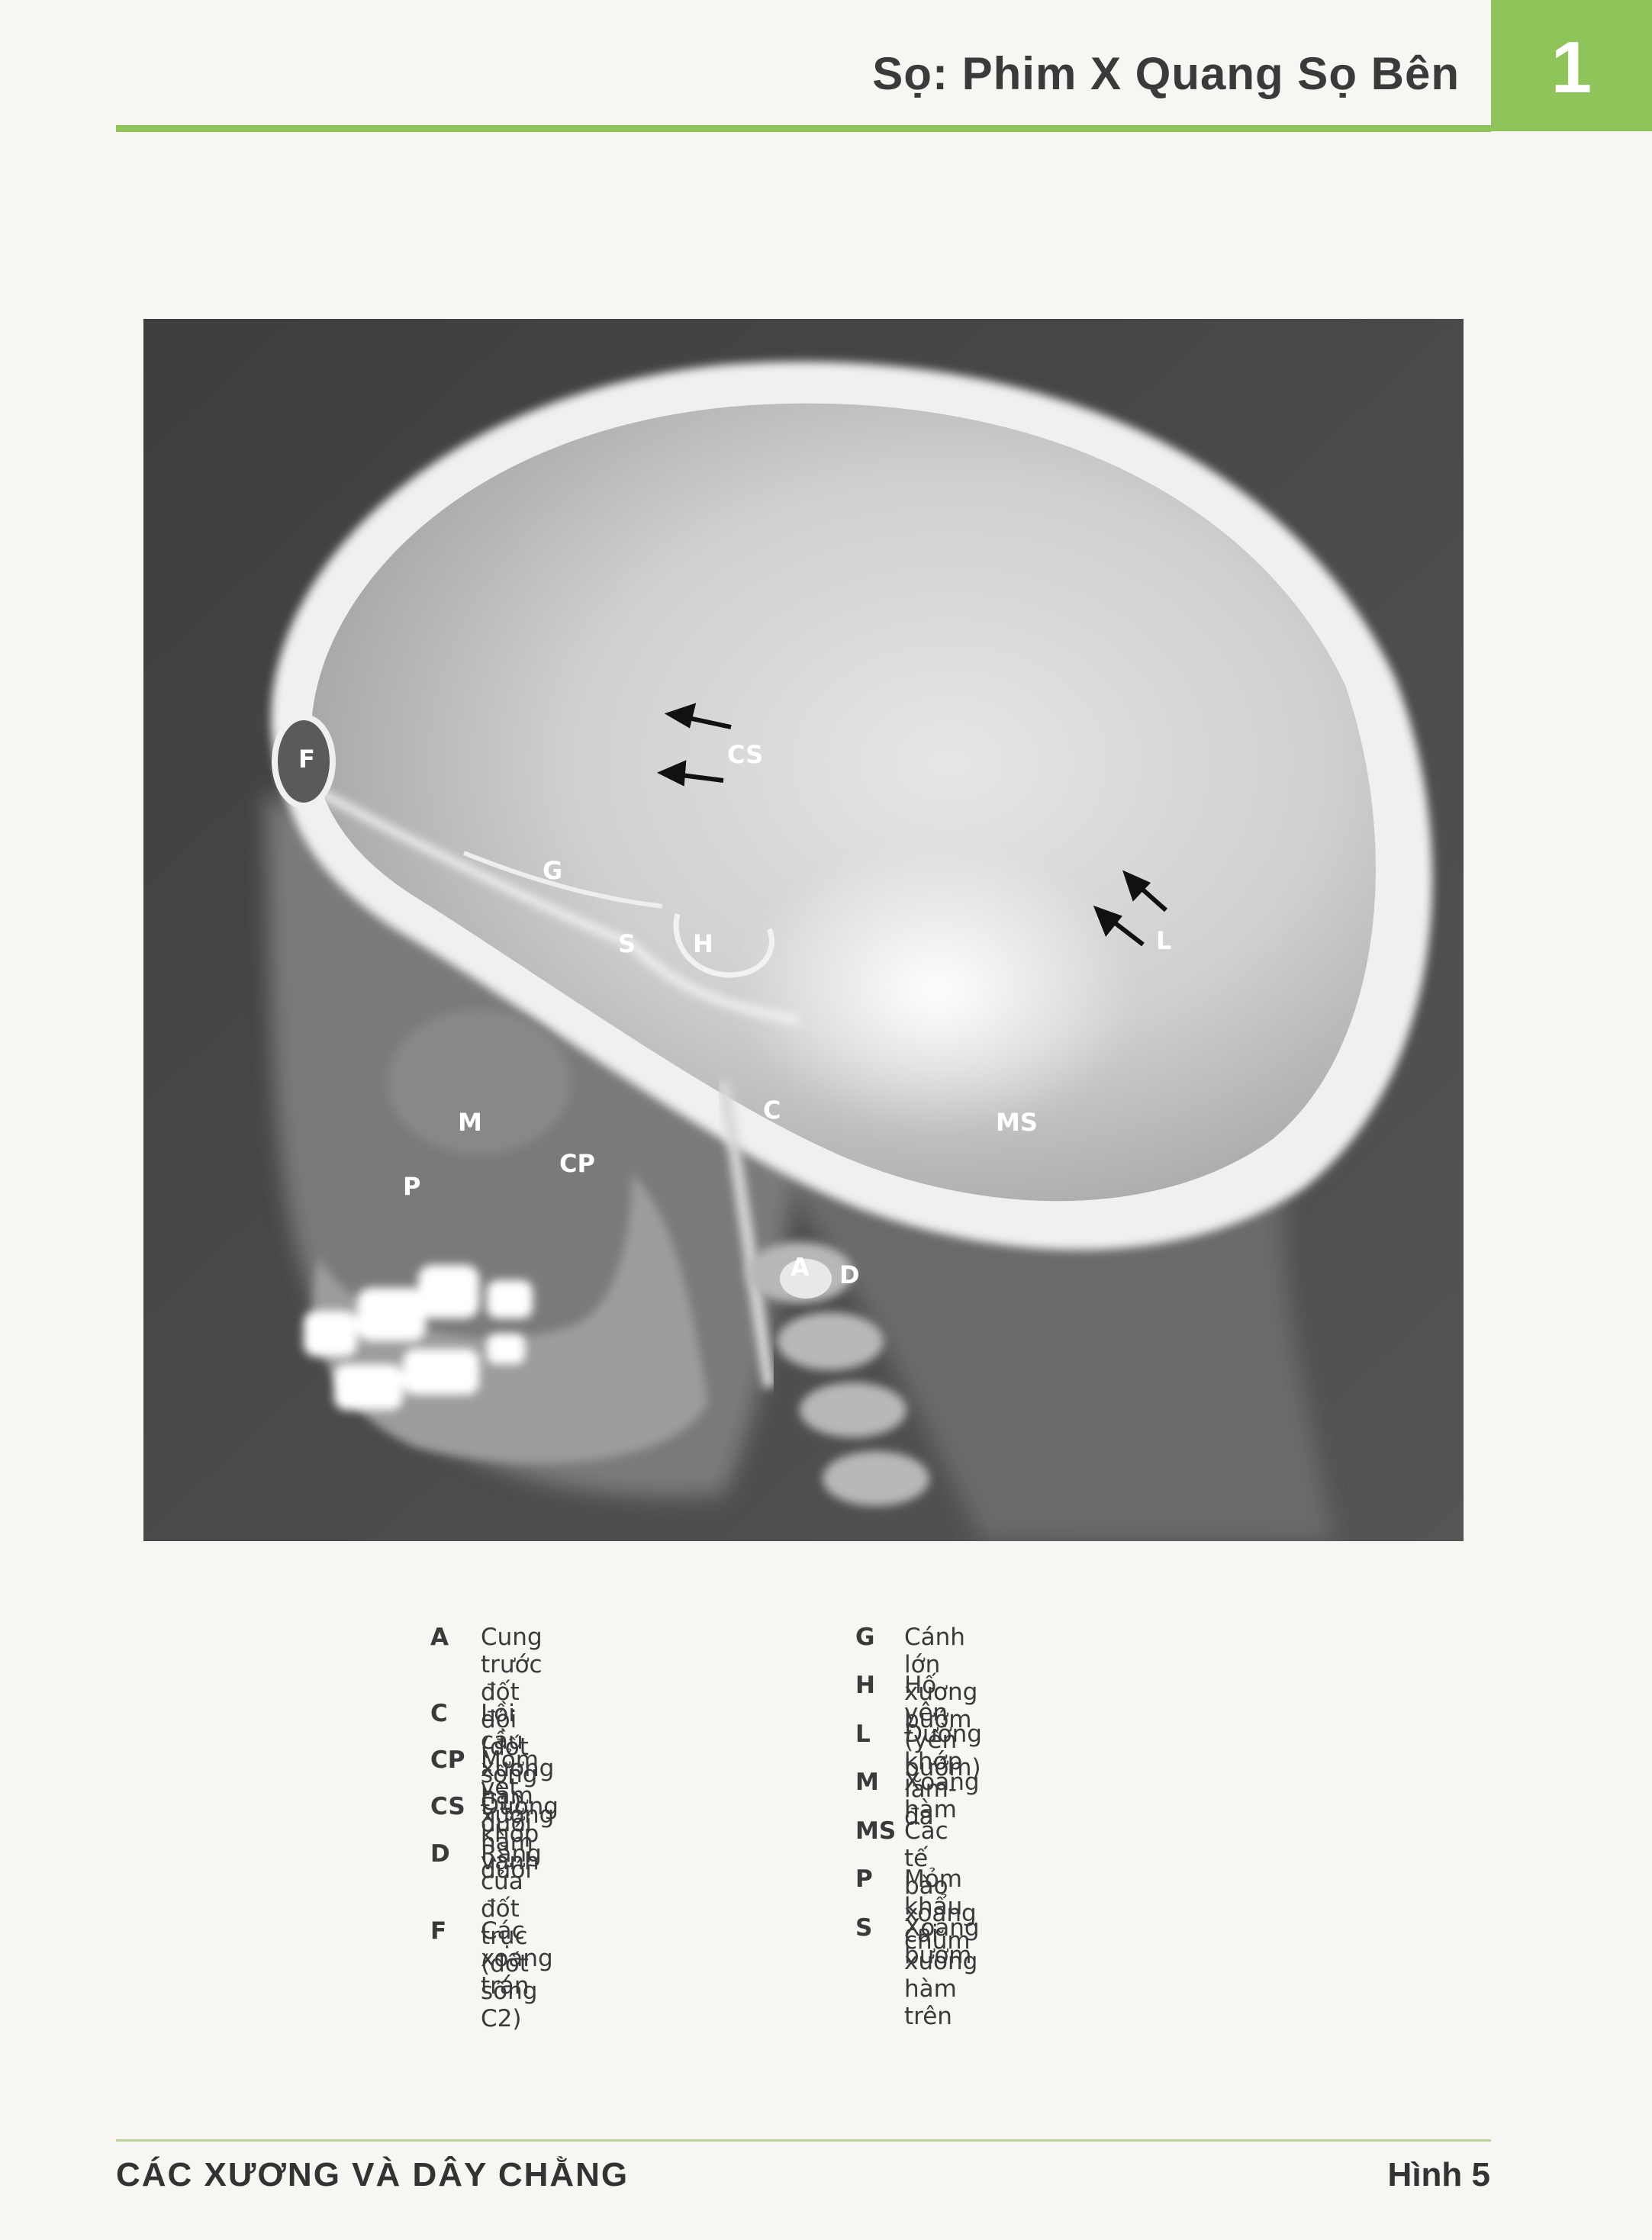  What do you see at coordinates (412, 1186) in the screenshot?
I see `xray-label-p: P` at bounding box center [412, 1186].